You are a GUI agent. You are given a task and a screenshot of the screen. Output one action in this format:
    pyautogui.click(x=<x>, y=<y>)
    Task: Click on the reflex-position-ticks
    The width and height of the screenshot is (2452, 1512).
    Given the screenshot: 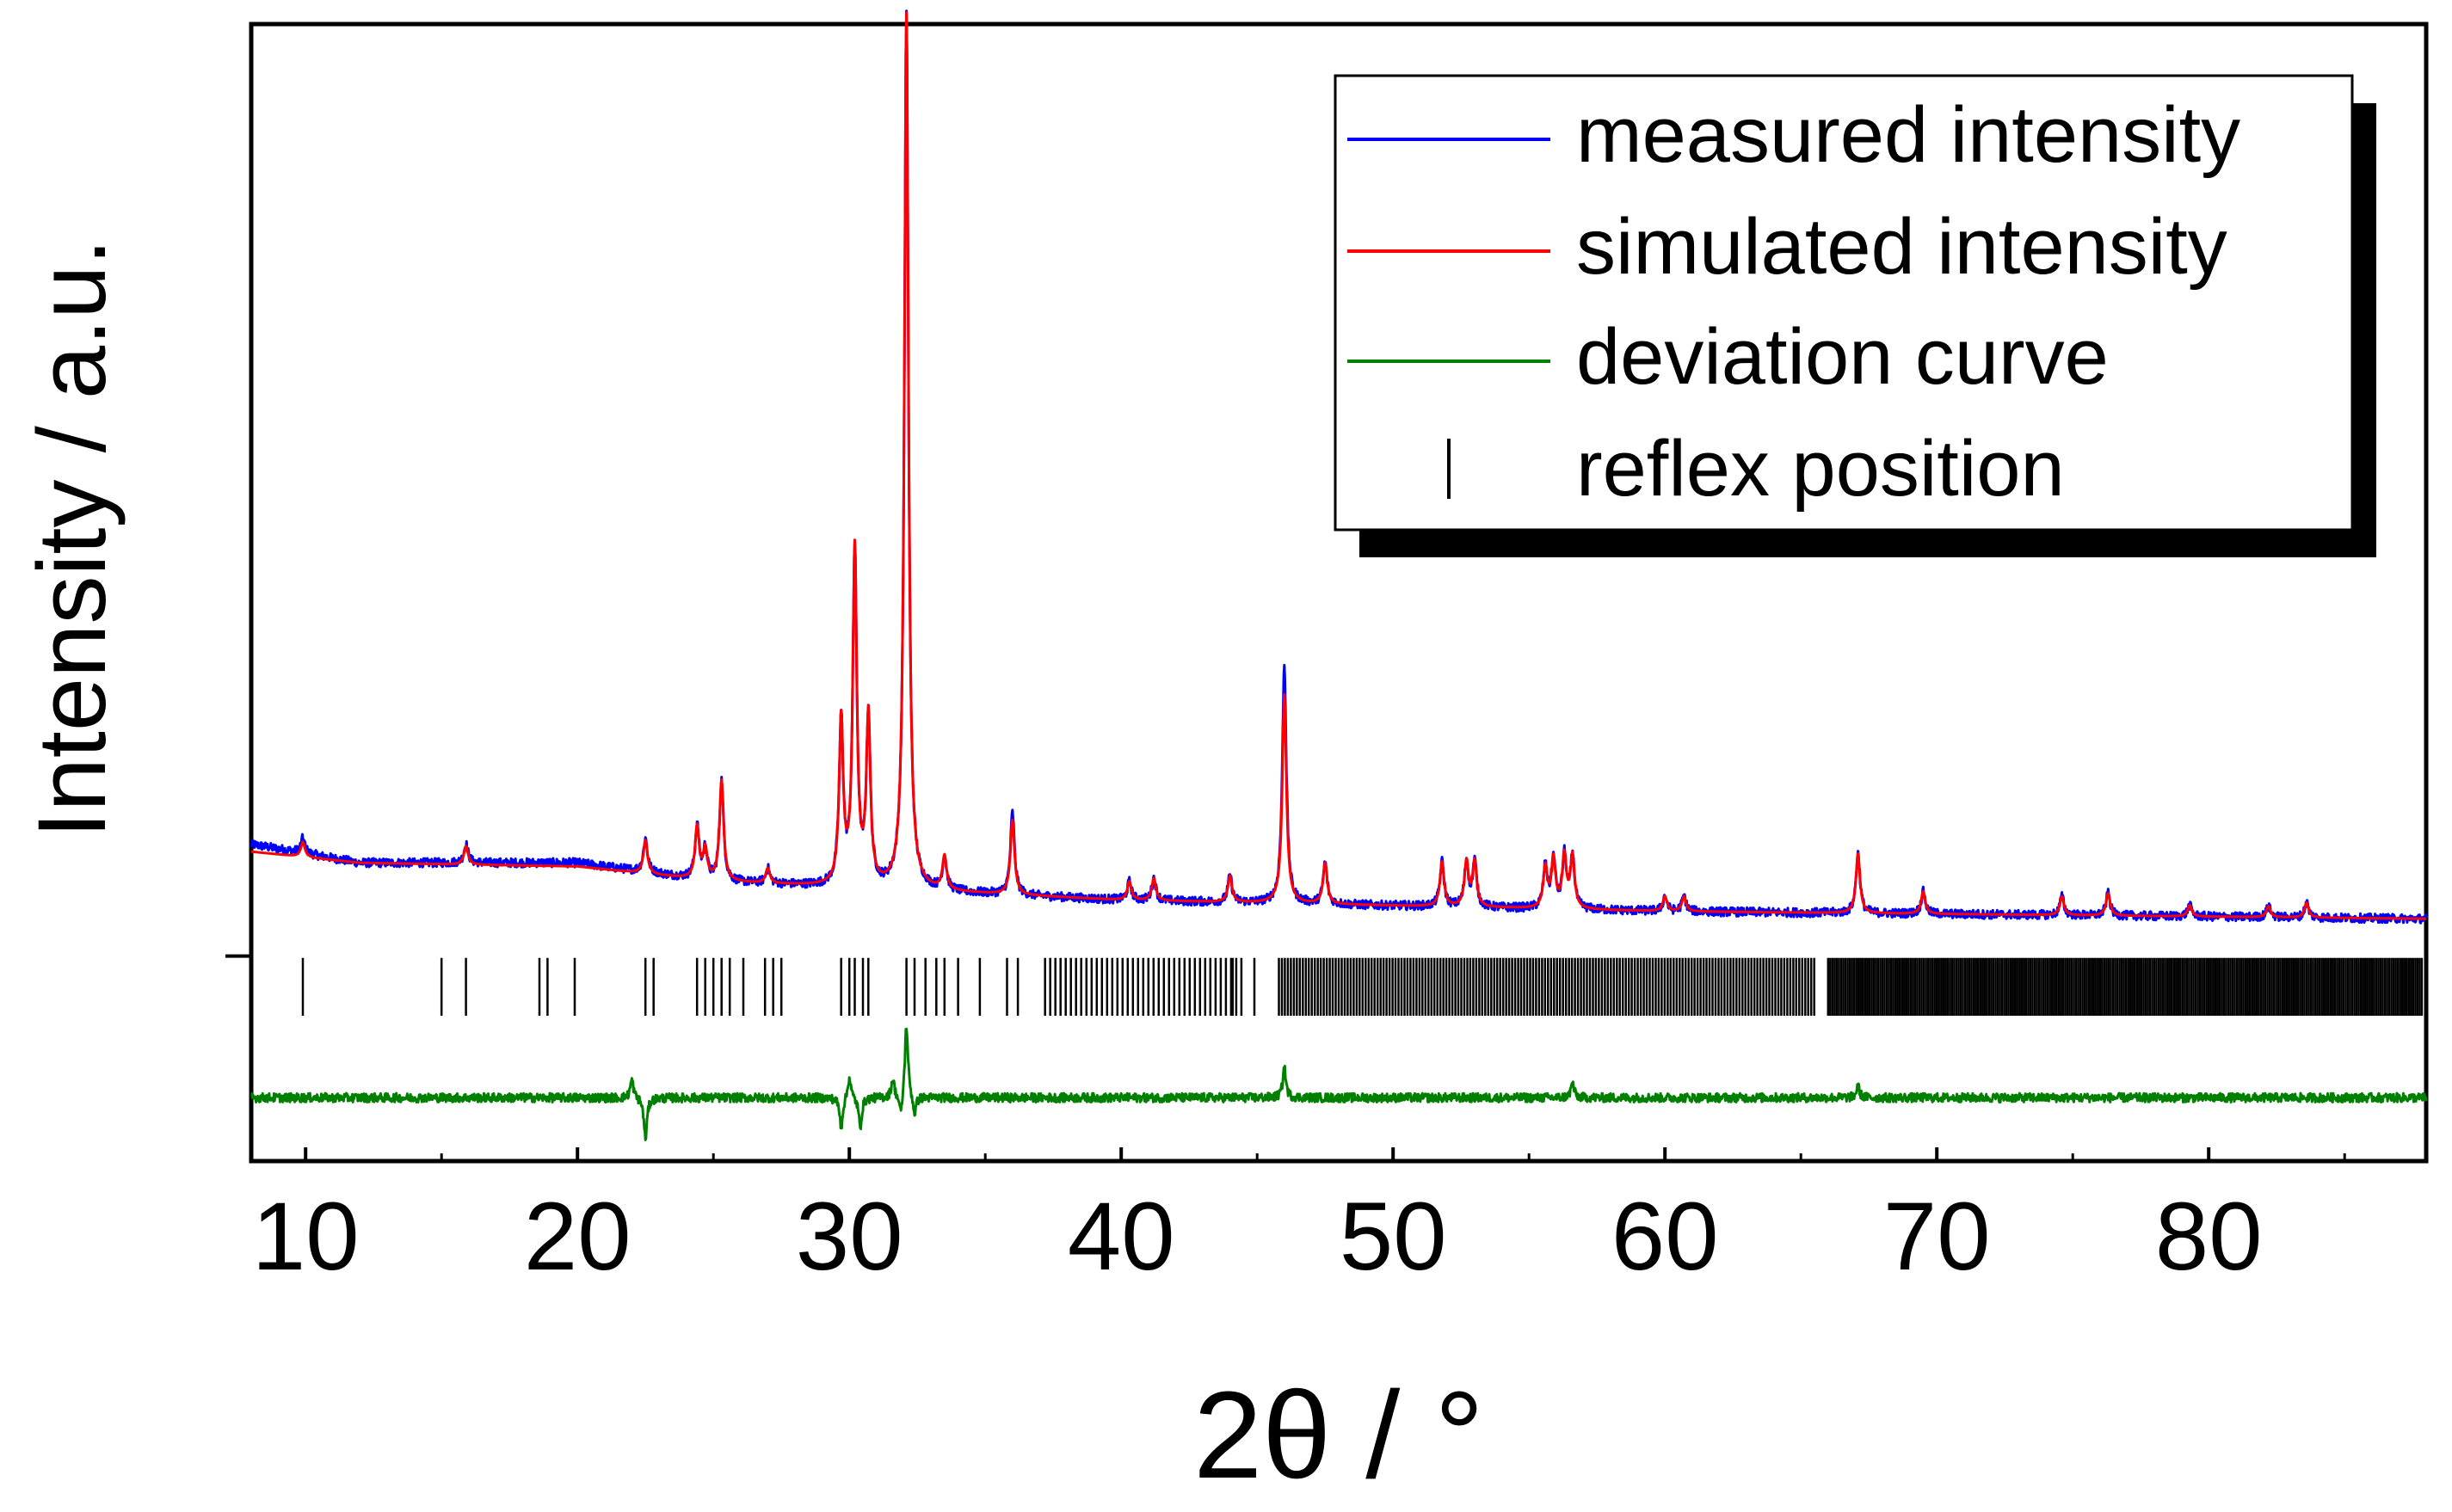 What is the action you would take?
    pyautogui.click(x=1363, y=987)
    